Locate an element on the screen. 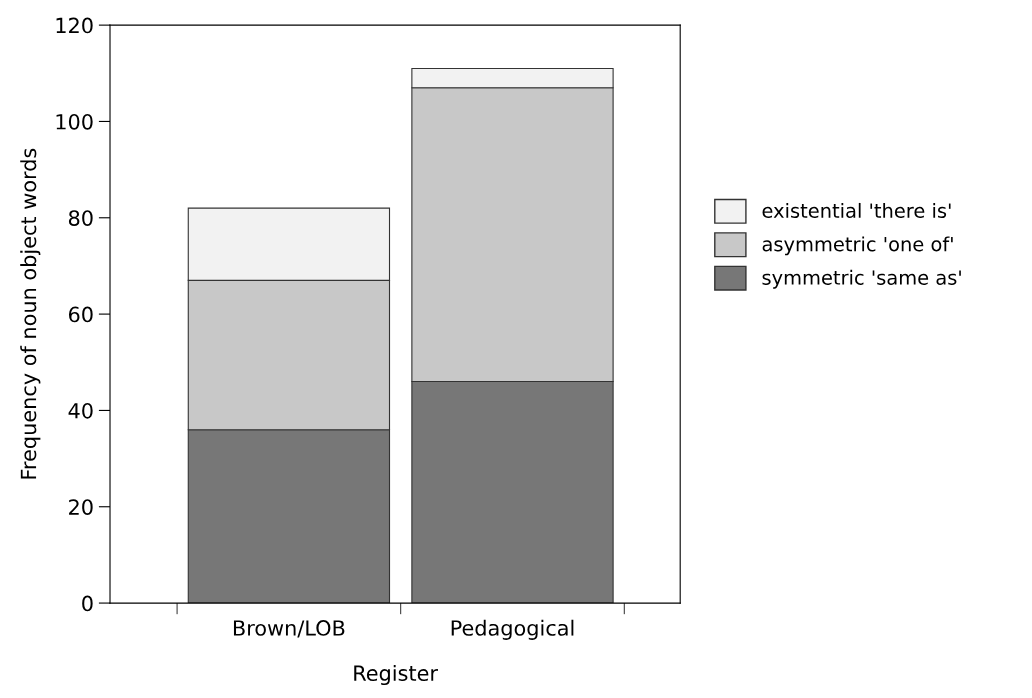 Image resolution: width=1032 pixels, height=698 pixels. legend-label: existential 'there is' is located at coordinates (856, 210).